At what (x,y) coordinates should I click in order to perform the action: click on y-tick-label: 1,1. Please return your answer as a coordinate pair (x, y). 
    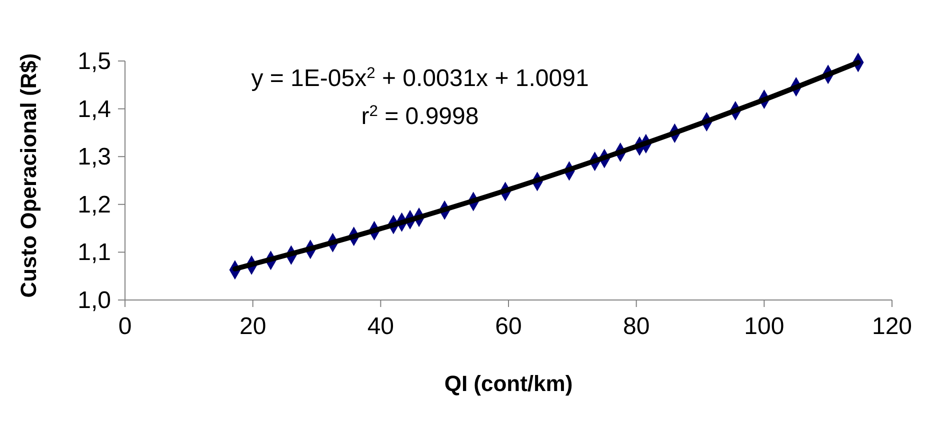
    Looking at the image, I should click on (94, 252).